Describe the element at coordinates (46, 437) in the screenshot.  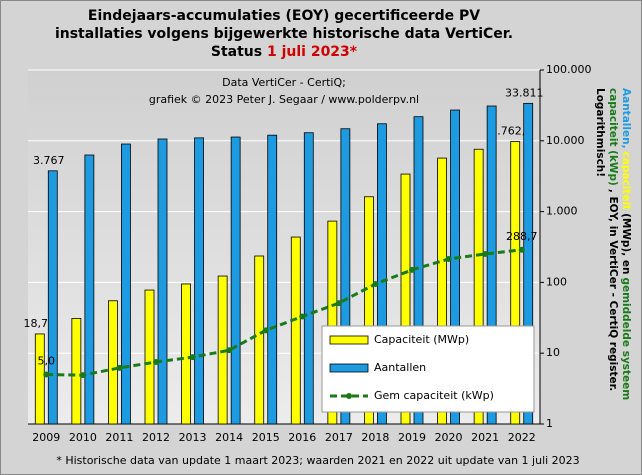
I see `x-tick-label: 2009` at that location.